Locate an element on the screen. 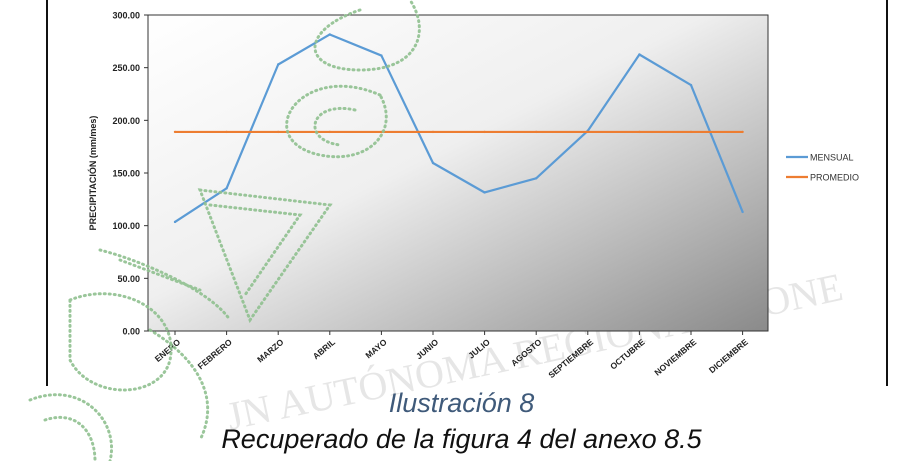 The width and height of the screenshot is (923, 461). figure-caption-title: Ilustración 8 is located at coordinates (461, 403).